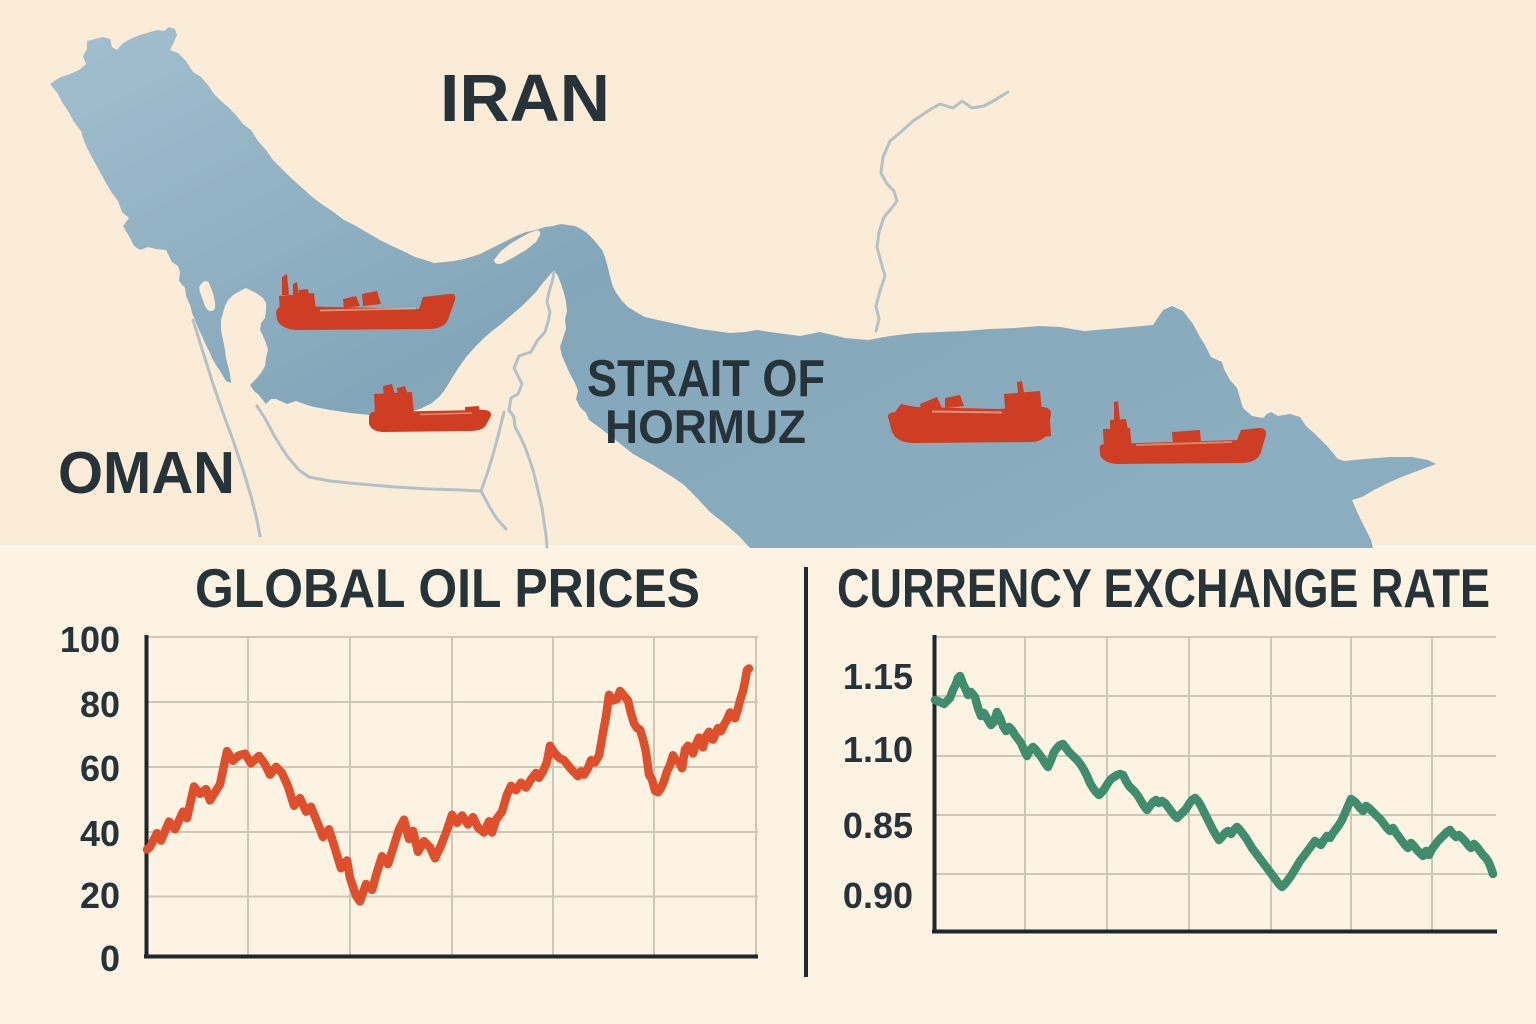  I want to click on svg-text: 60, so click(100, 768).